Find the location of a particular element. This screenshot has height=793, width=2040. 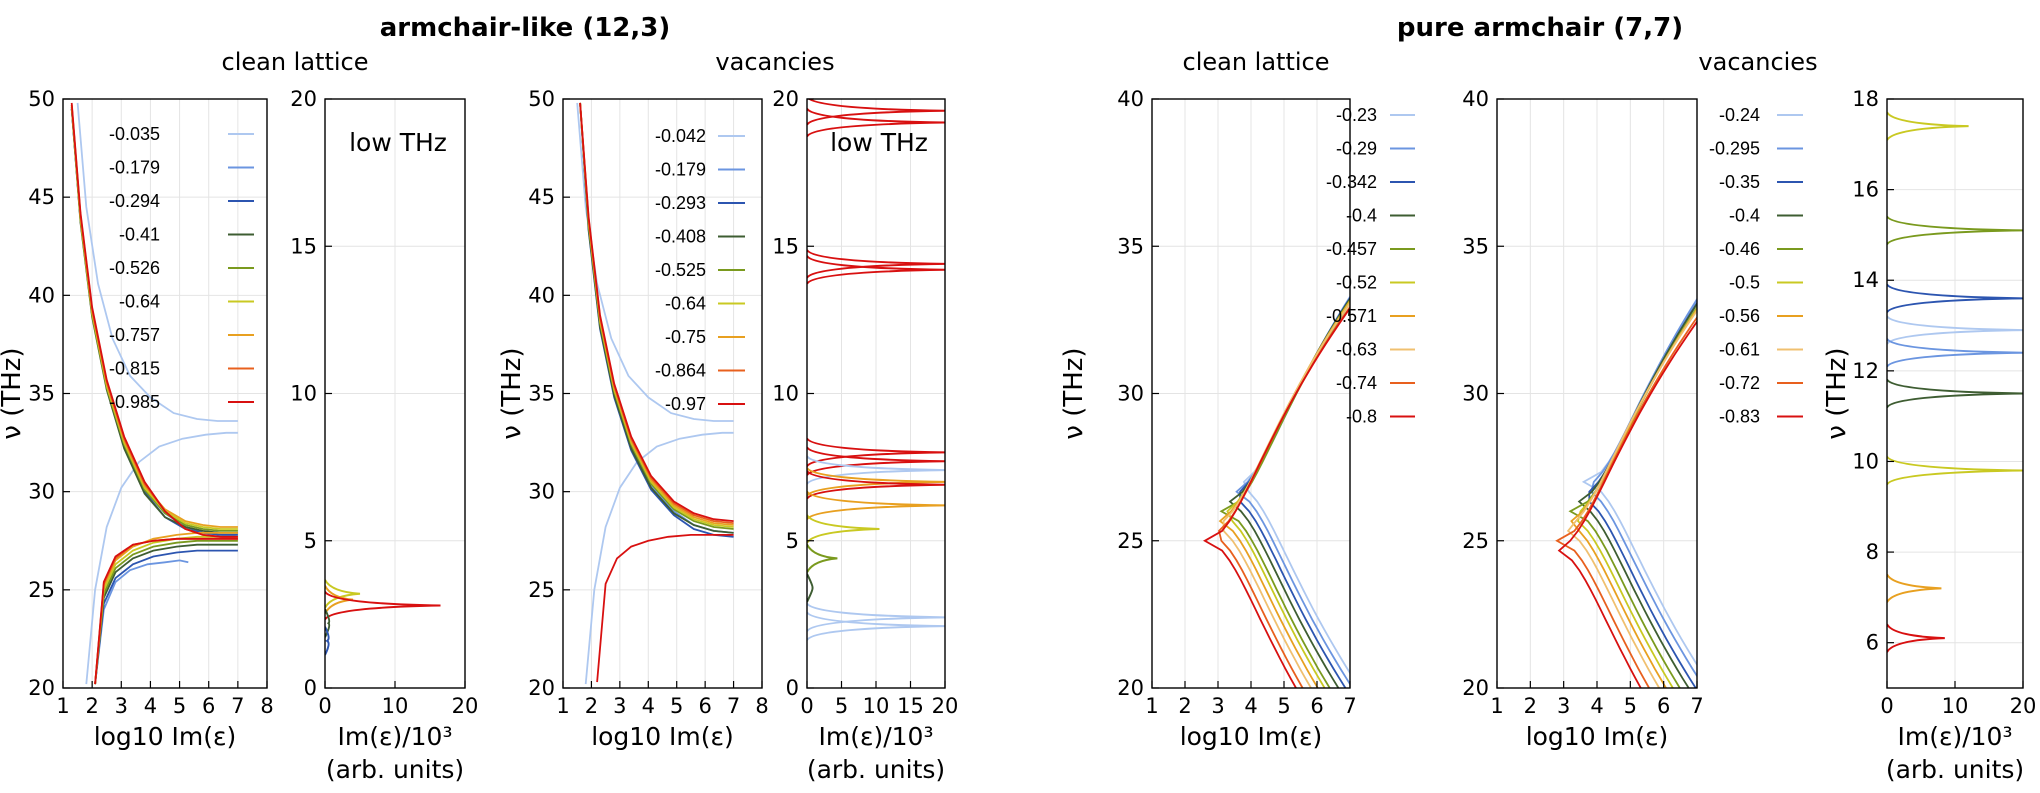

group-title-pure-armchair: pure armchair (7,7) is located at coordinates (1540, 28).